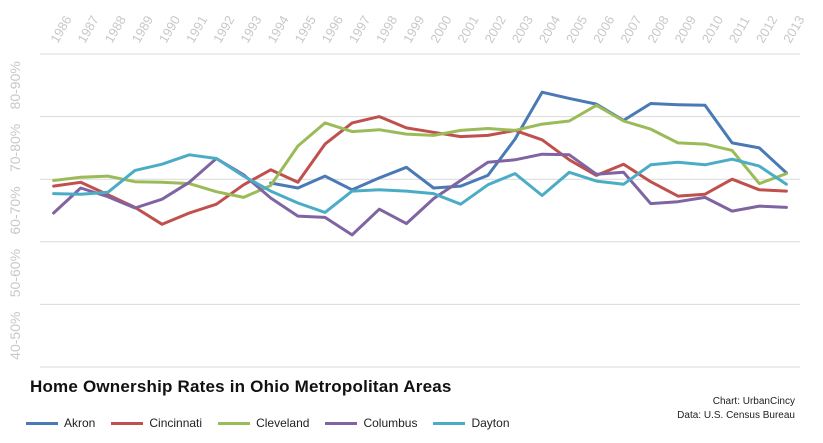 The width and height of the screenshot is (823, 443). I want to click on x-tick-label: 1996, so click(332, 29).